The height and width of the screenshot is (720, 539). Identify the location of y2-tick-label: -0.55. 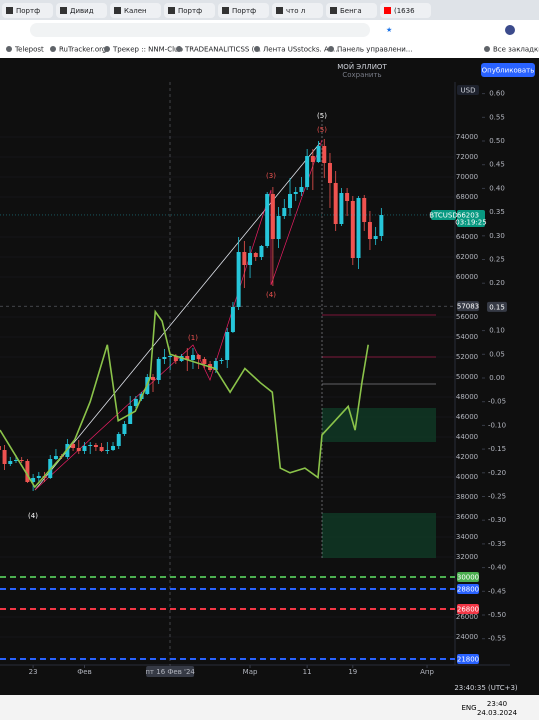
(497, 639).